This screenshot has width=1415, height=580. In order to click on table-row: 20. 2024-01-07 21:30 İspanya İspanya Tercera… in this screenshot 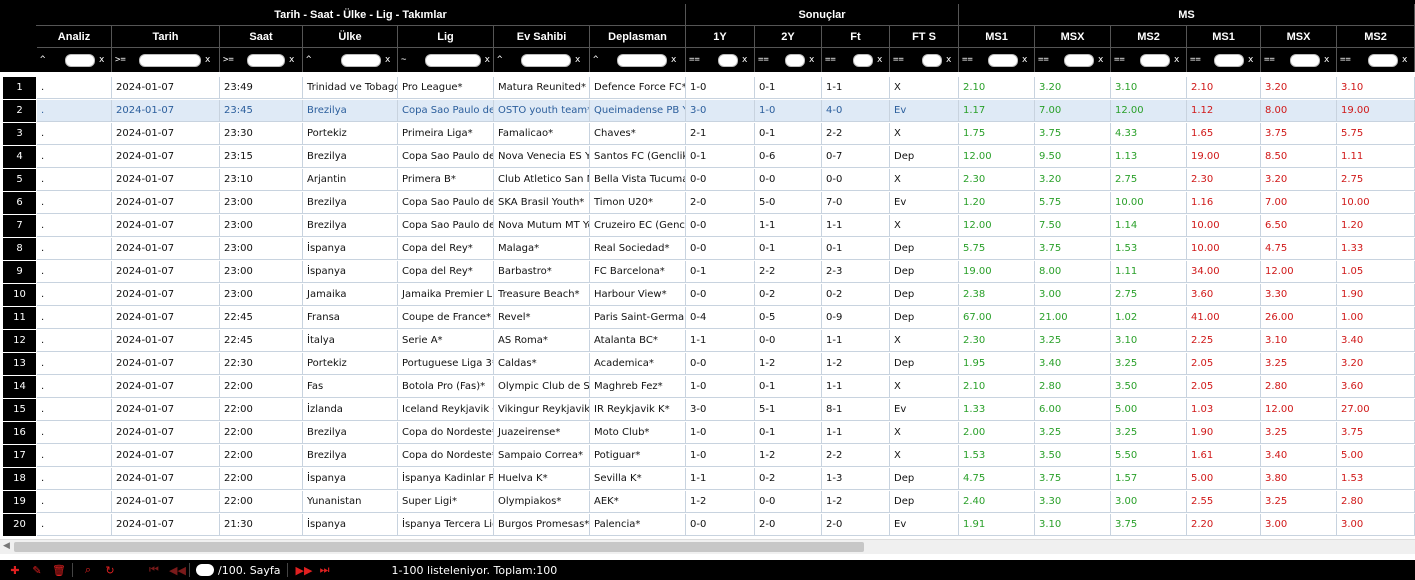, I will do `click(707, 525)`.